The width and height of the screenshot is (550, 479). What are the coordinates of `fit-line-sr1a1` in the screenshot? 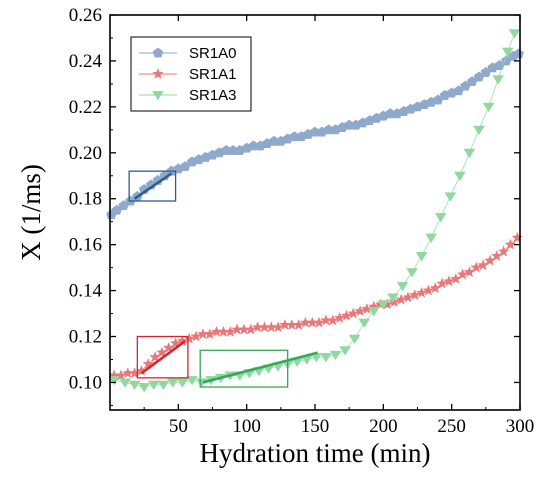 It's located at (163, 357).